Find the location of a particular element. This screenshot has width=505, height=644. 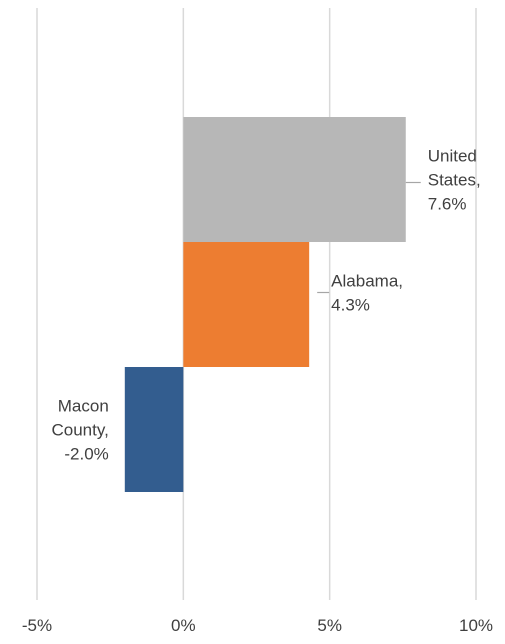

x-tick-label: -5% is located at coordinates (37, 625).